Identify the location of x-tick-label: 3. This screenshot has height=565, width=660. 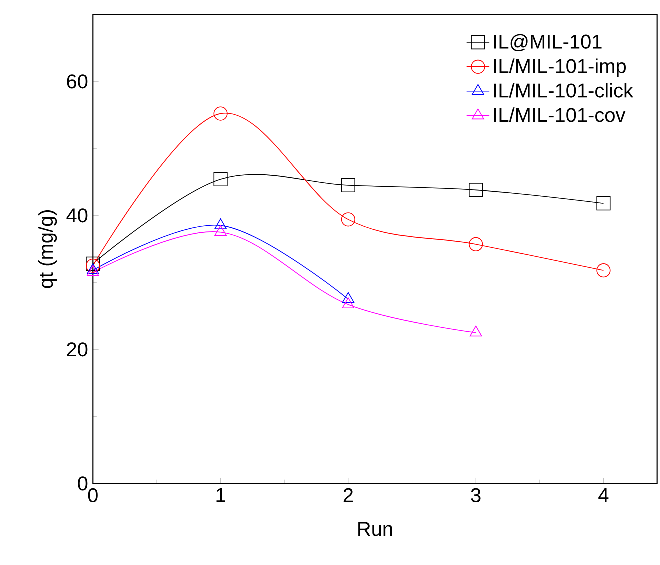
(476, 495).